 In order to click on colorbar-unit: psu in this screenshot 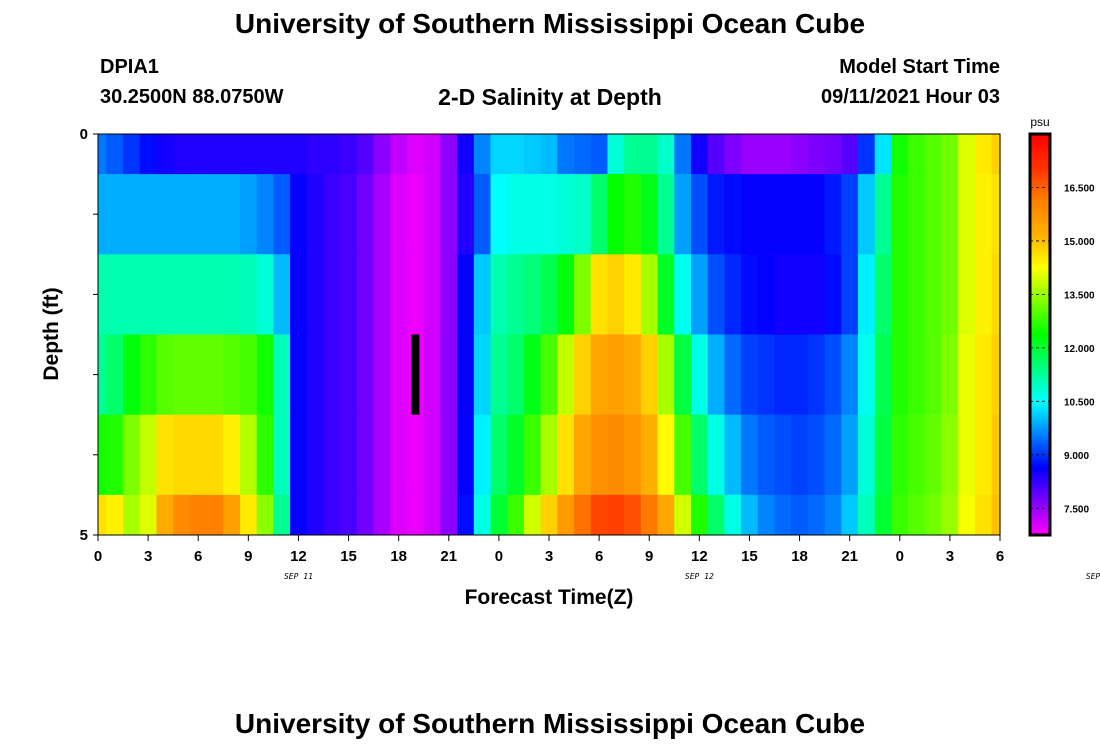, I will do `click(1039, 122)`.